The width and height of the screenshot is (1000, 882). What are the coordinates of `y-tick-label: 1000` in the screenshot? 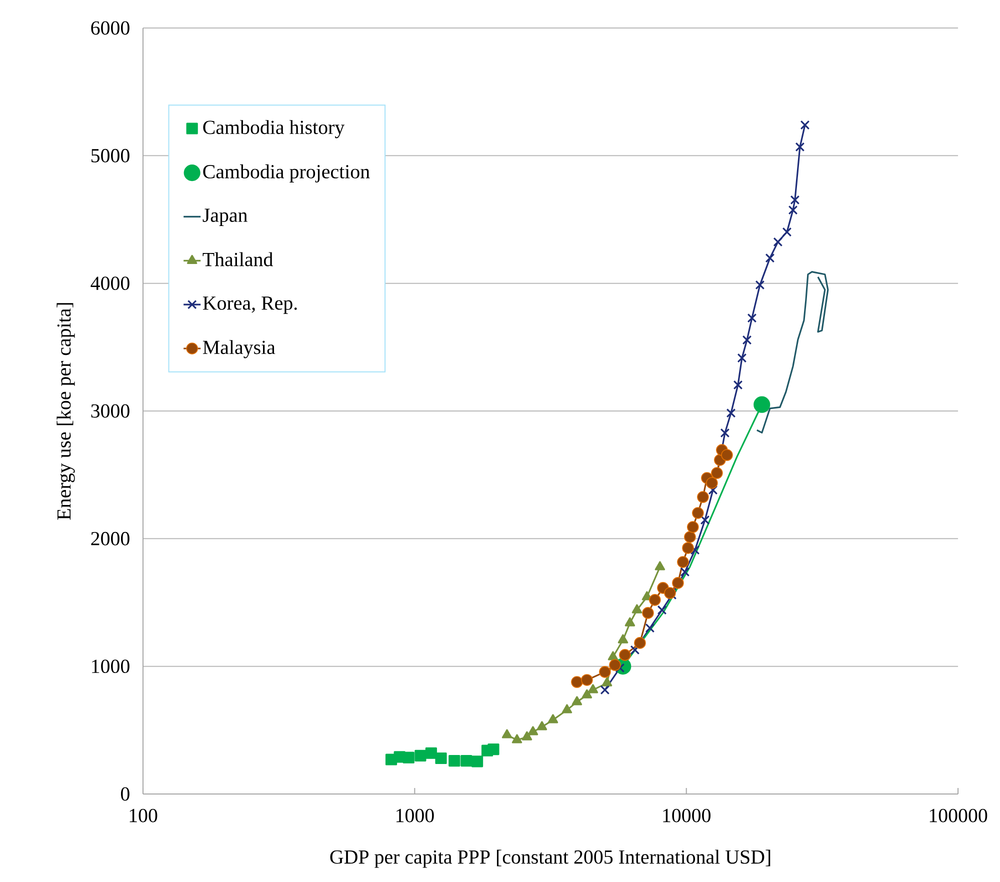 It's located at (111, 667).